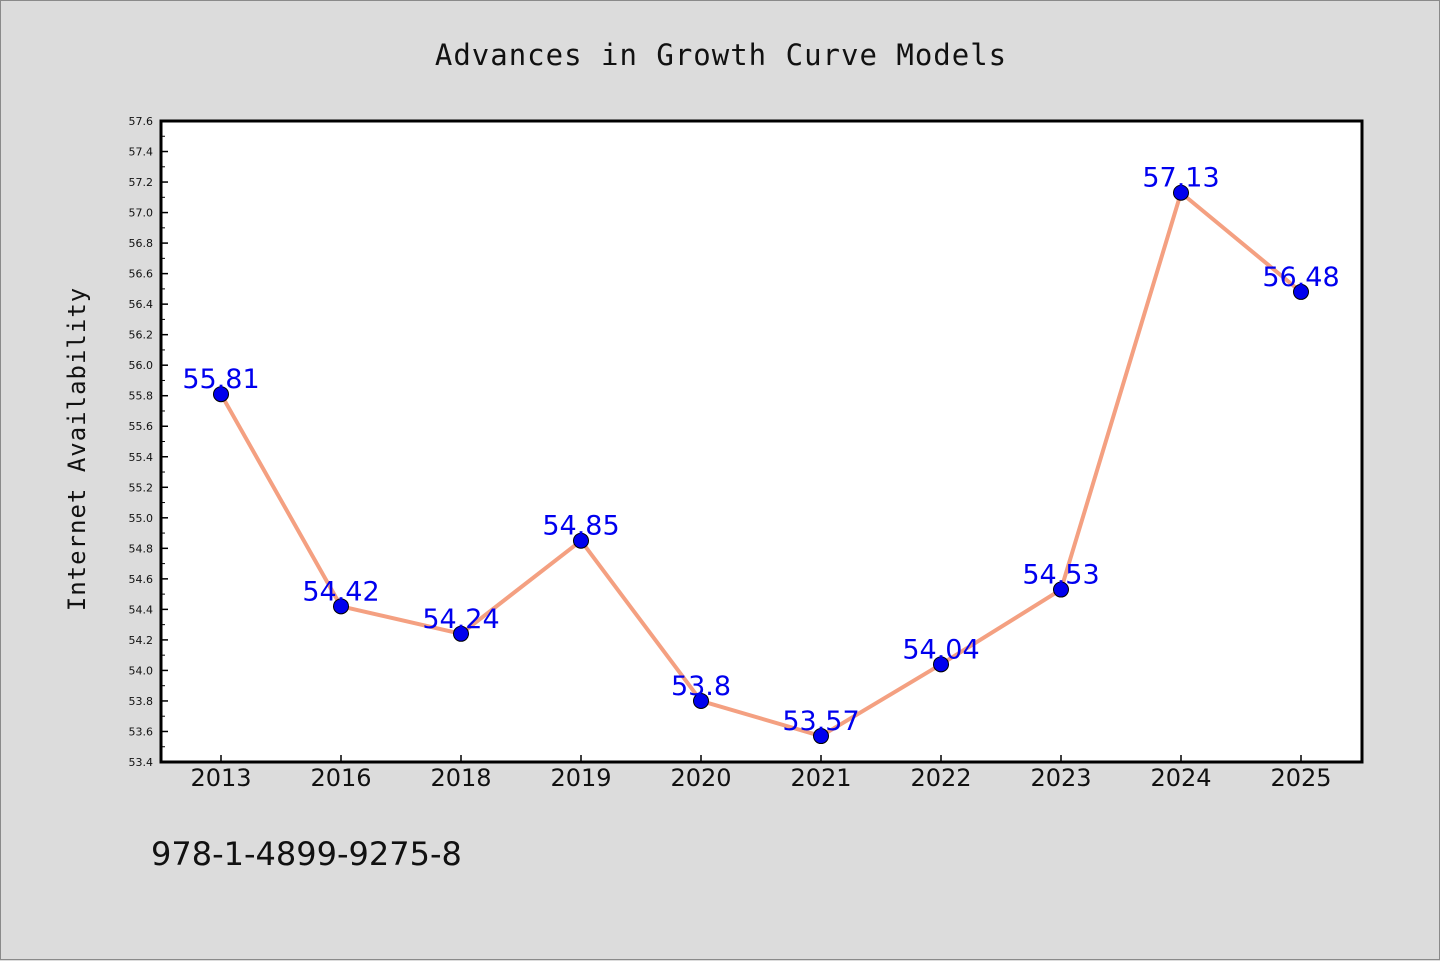 This screenshot has width=1440, height=961. Describe the element at coordinates (141, 182) in the screenshot. I see `y-tick-label: 57.2` at that location.